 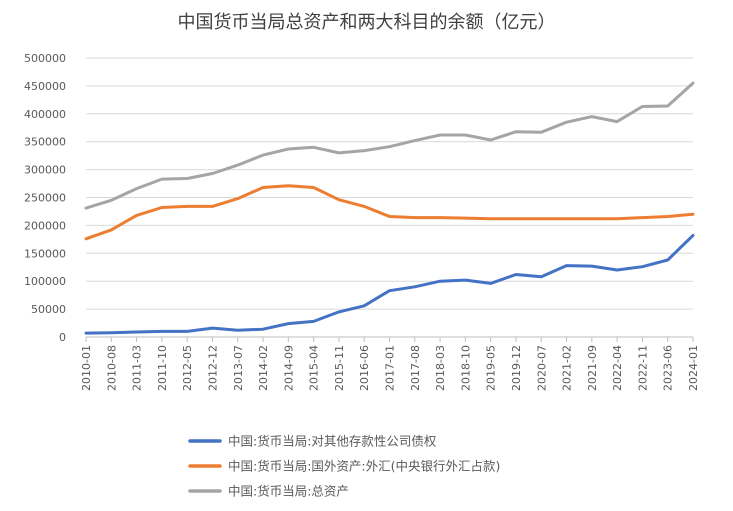 I want to click on x-tick-label: 2022-04, so click(x=617, y=368).